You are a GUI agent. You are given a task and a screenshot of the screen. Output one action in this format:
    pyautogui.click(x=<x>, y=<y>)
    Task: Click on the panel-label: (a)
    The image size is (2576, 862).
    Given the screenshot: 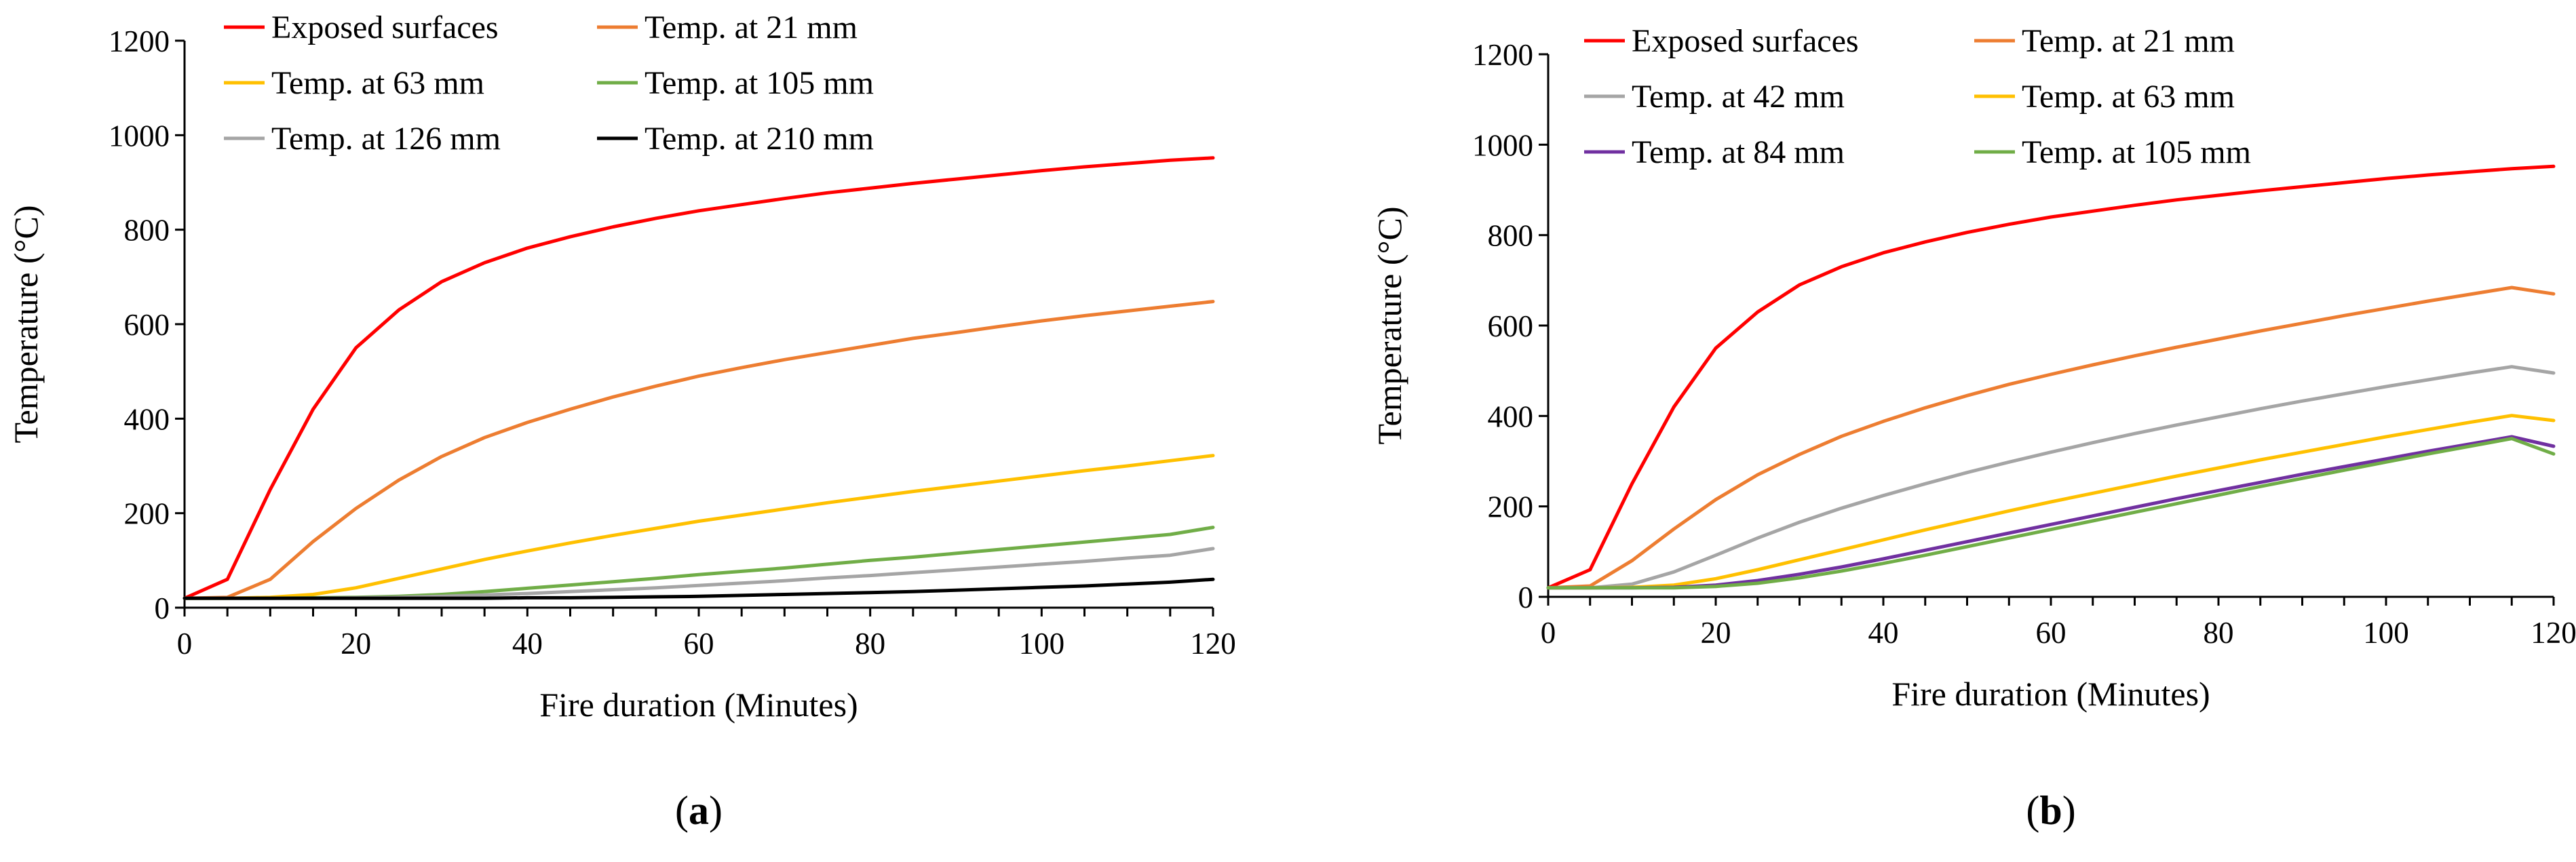 What is the action you would take?
    pyautogui.click(x=699, y=810)
    